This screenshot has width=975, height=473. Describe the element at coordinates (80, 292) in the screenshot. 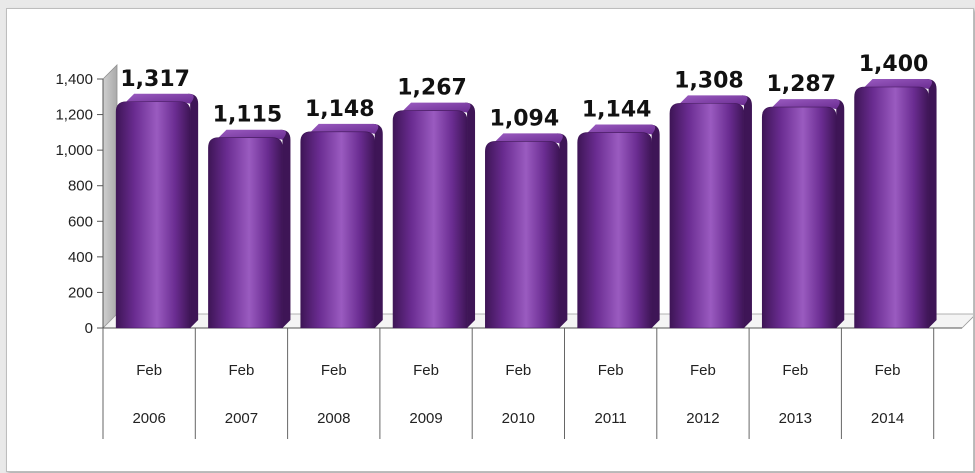

I see `y-tick-label: 200` at that location.